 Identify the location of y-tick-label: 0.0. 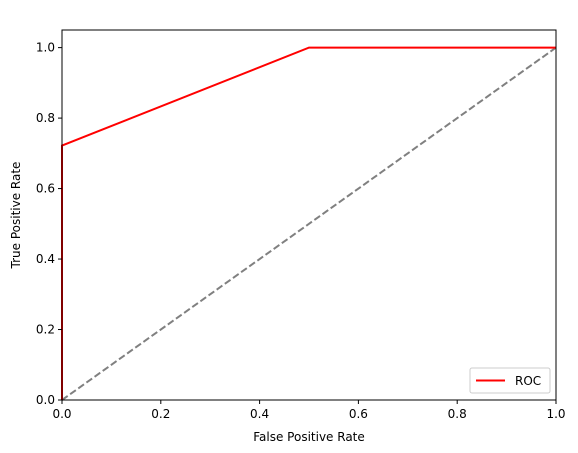
(45, 400).